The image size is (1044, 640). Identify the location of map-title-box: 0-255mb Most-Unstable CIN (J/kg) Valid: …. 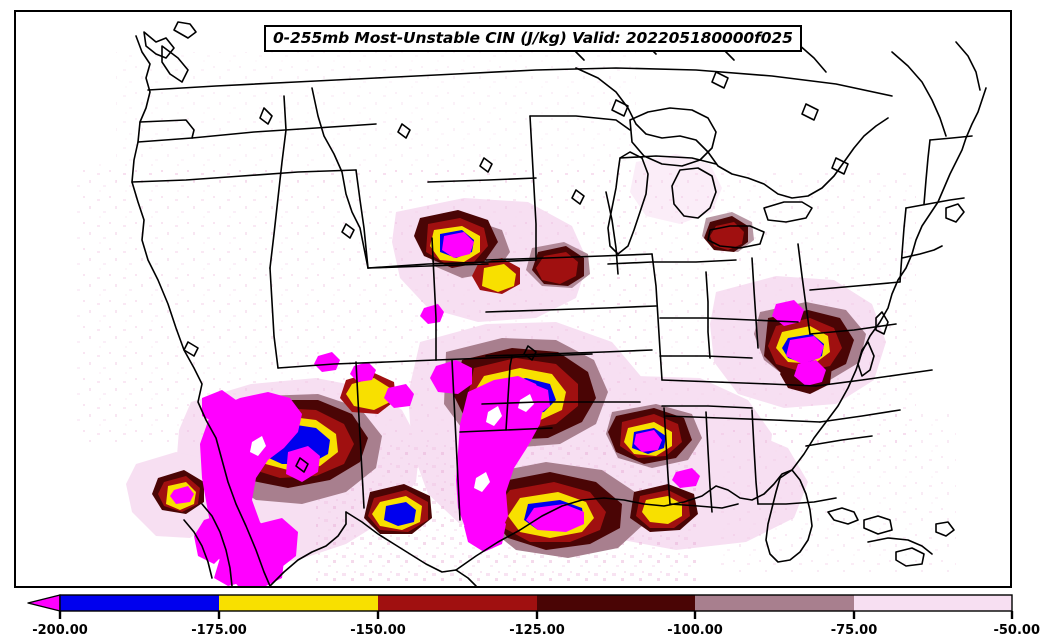
(533, 38).